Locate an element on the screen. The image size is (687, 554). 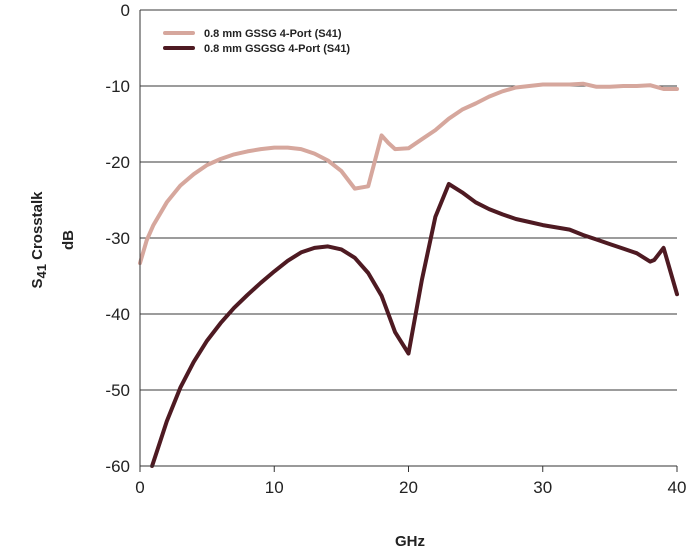
legend-label-gssg: 0.8 mm GSSG 4-Port (S41) is located at coordinates (273, 34).